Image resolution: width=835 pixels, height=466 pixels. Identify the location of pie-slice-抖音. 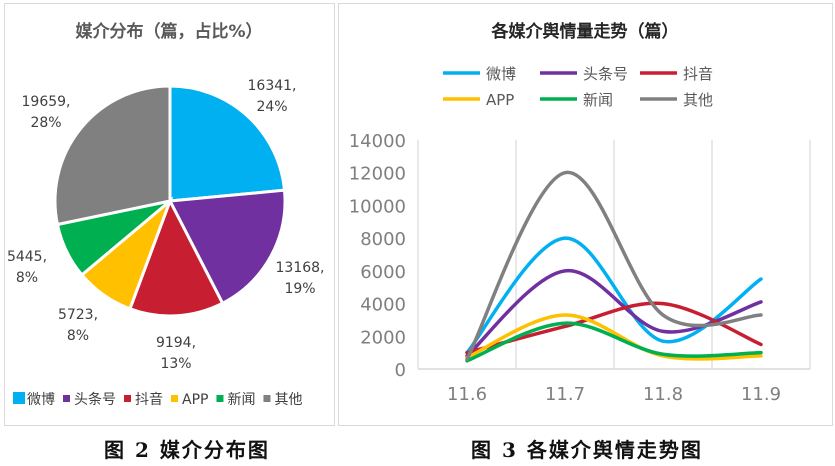
(176, 257).